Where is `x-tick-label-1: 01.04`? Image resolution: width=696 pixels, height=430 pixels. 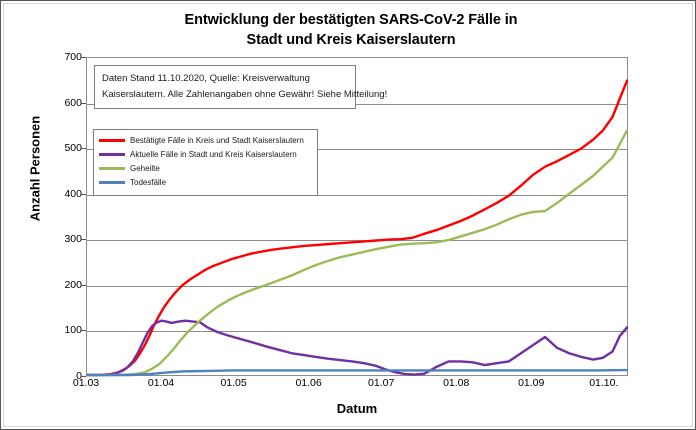
x-tick-label-1: 01.04 is located at coordinates (161, 383).